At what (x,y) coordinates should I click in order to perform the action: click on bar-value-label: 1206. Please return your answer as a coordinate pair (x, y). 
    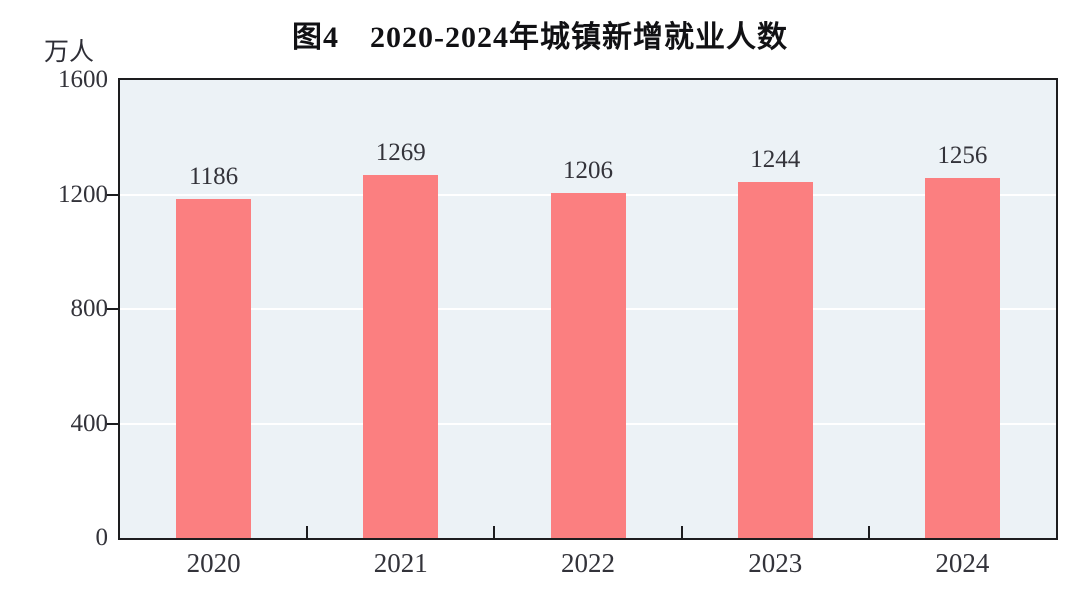
    Looking at the image, I should click on (588, 170).